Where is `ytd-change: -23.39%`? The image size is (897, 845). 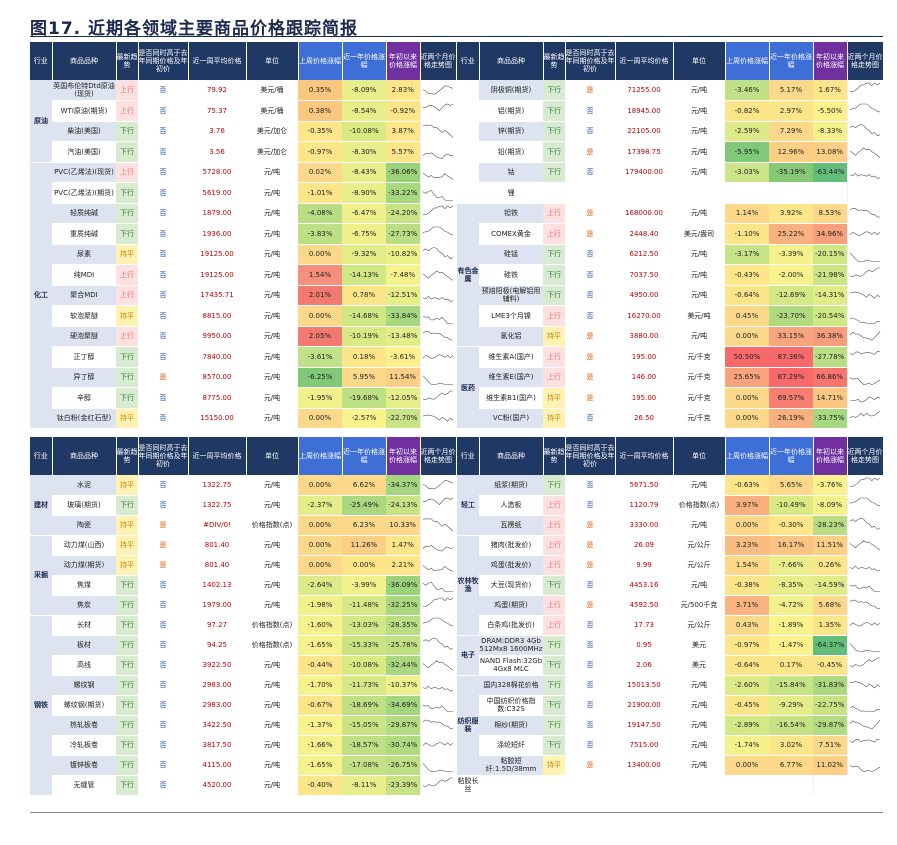 ytd-change: -23.39% is located at coordinates (403, 785).